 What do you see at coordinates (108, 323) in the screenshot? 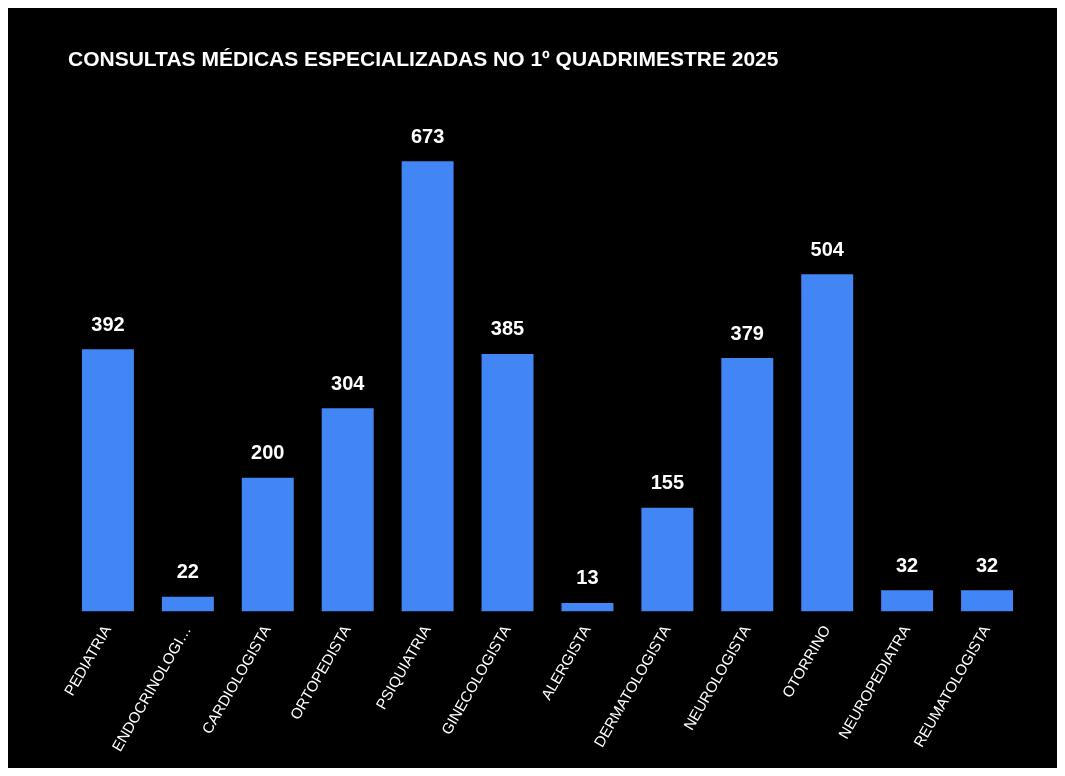
I see `data-label: 392` at bounding box center [108, 323].